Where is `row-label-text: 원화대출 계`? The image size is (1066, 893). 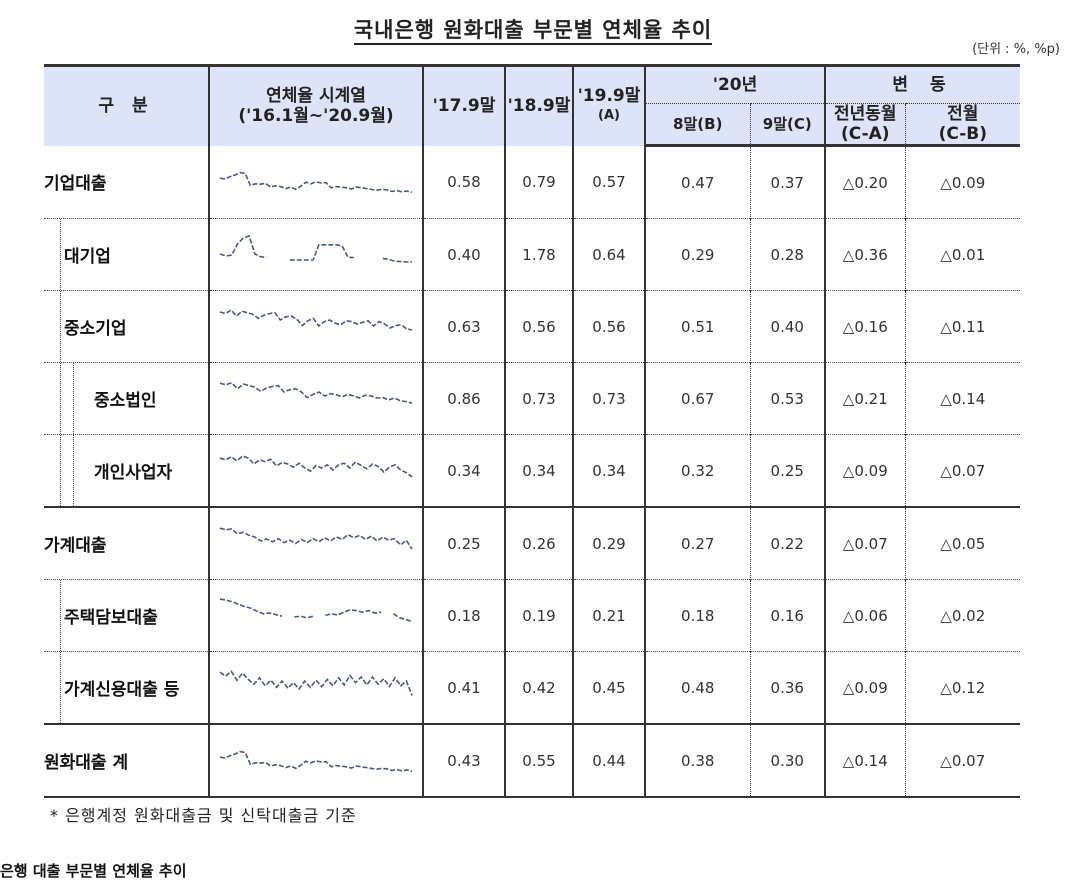 row-label-text: 원화대출 계 is located at coordinates (86, 763).